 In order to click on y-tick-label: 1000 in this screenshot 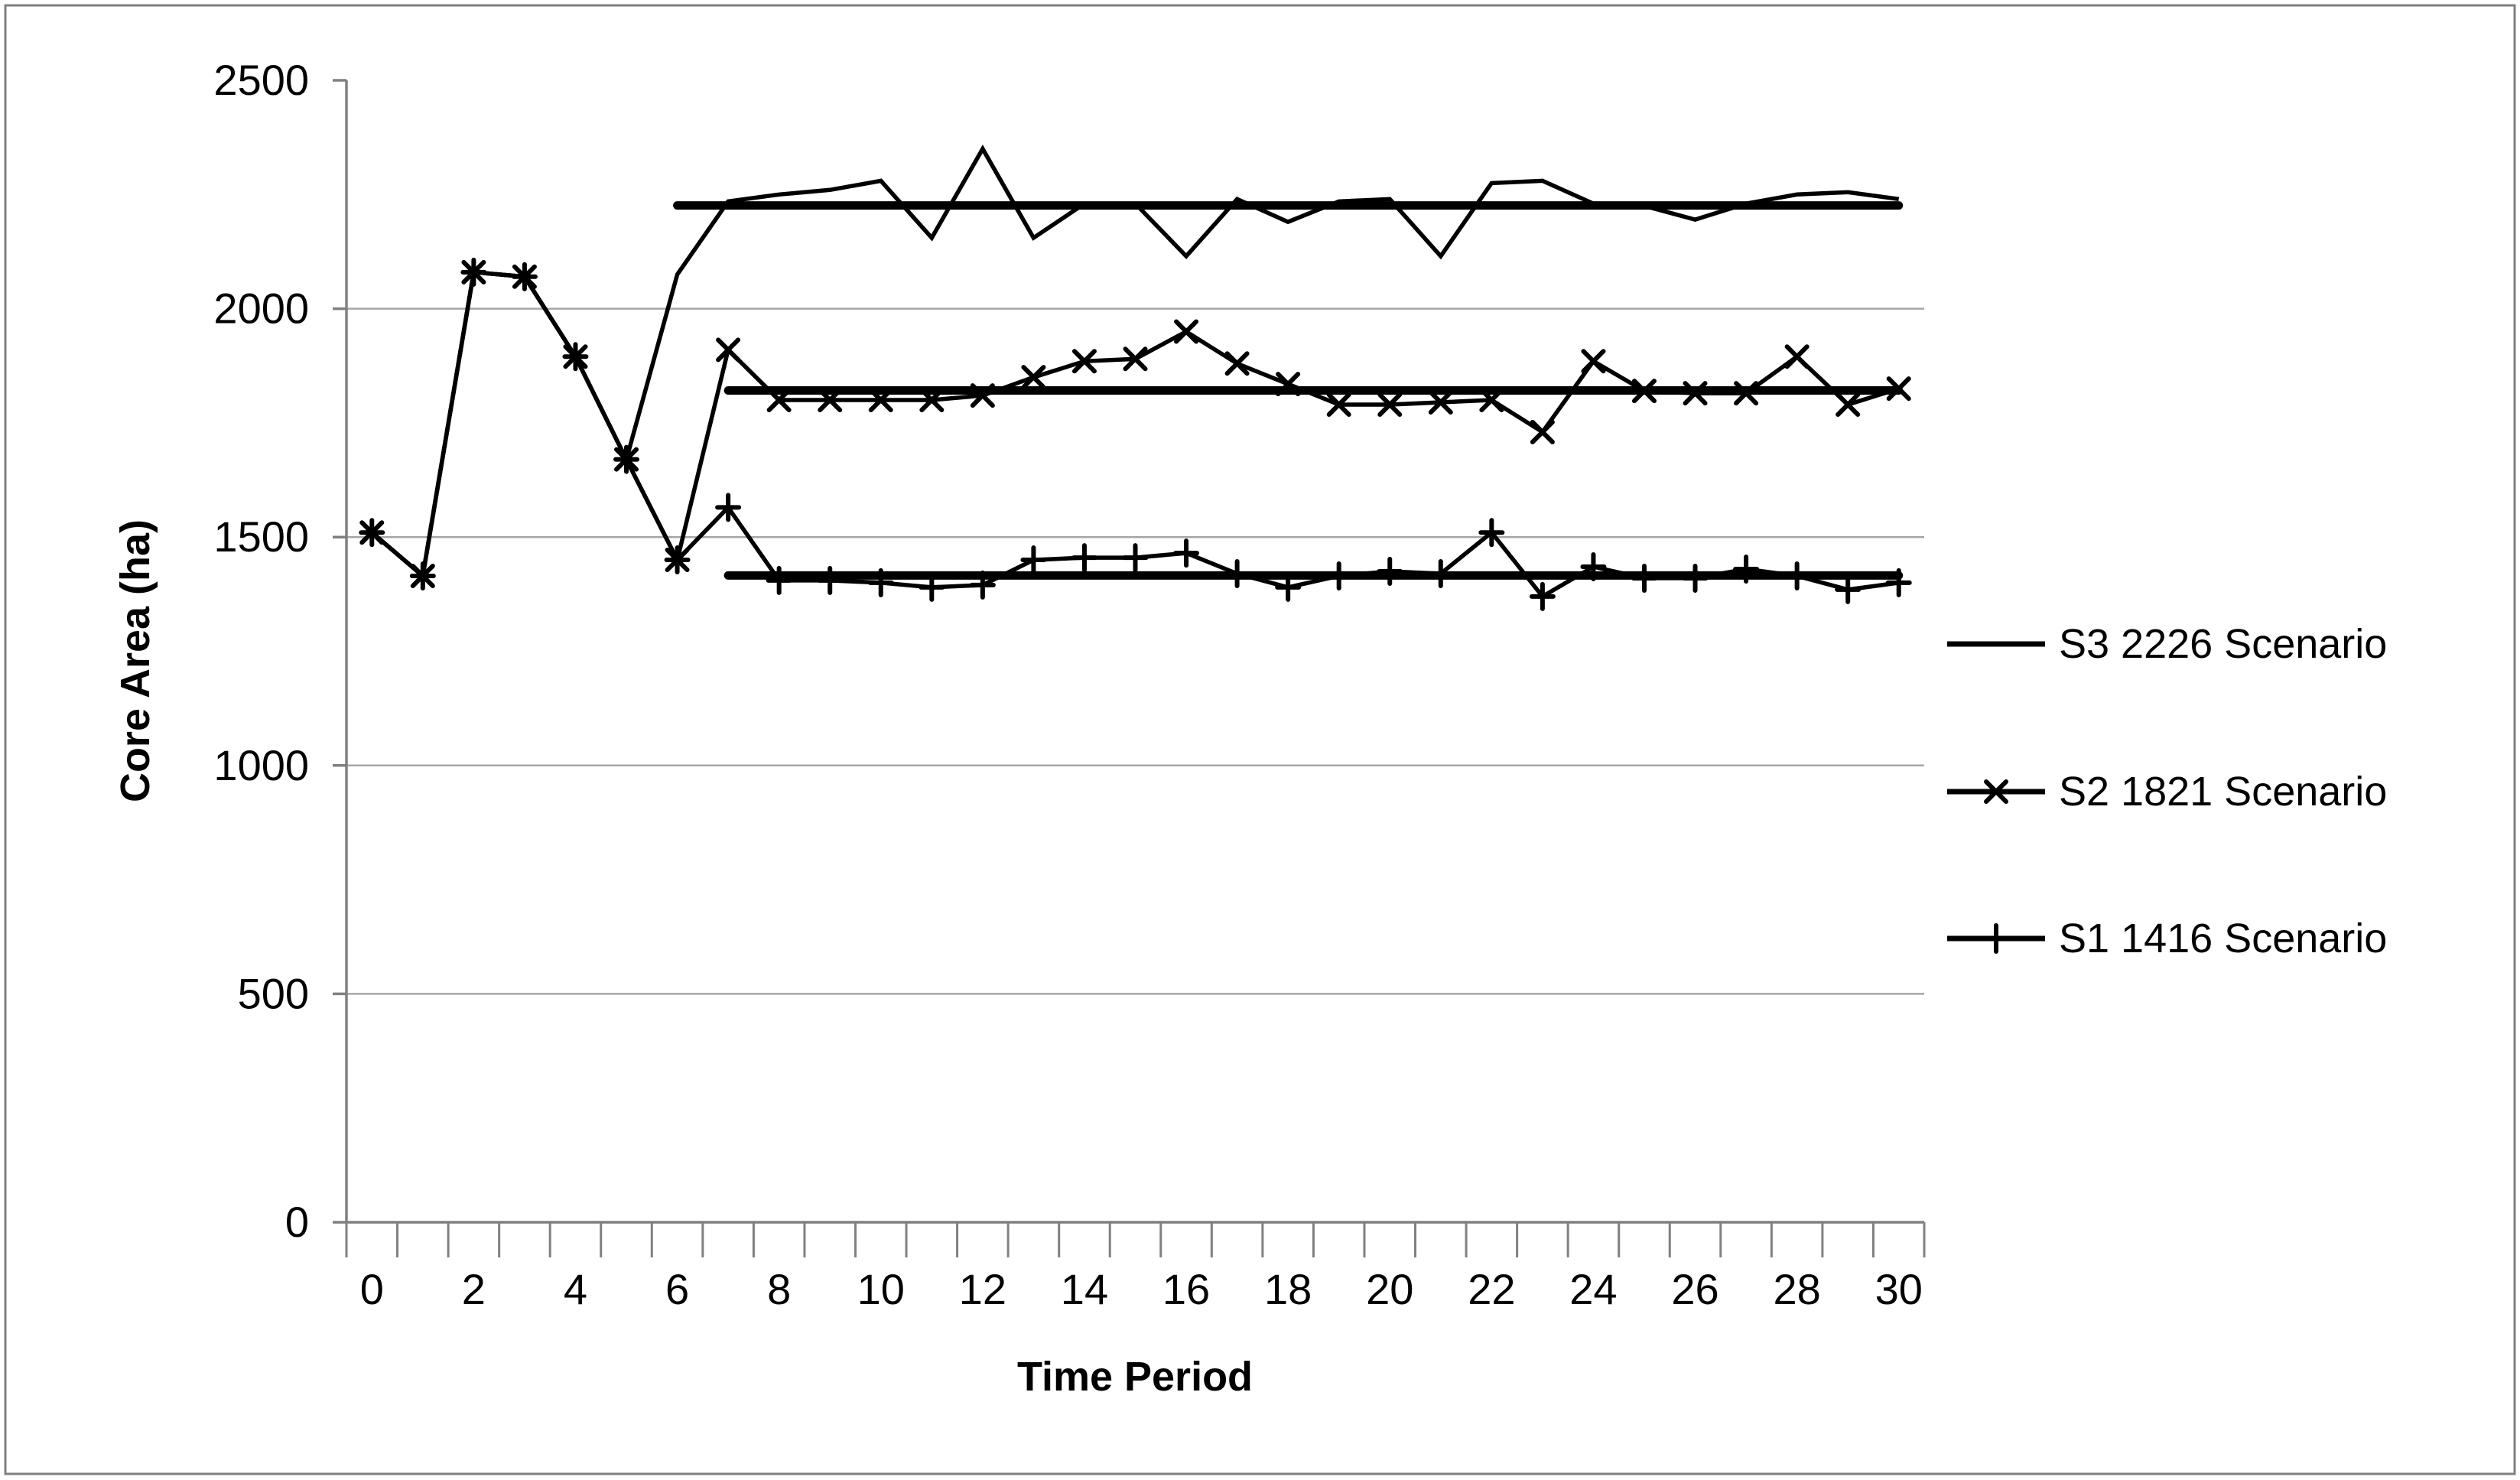, I will do `click(261, 765)`.